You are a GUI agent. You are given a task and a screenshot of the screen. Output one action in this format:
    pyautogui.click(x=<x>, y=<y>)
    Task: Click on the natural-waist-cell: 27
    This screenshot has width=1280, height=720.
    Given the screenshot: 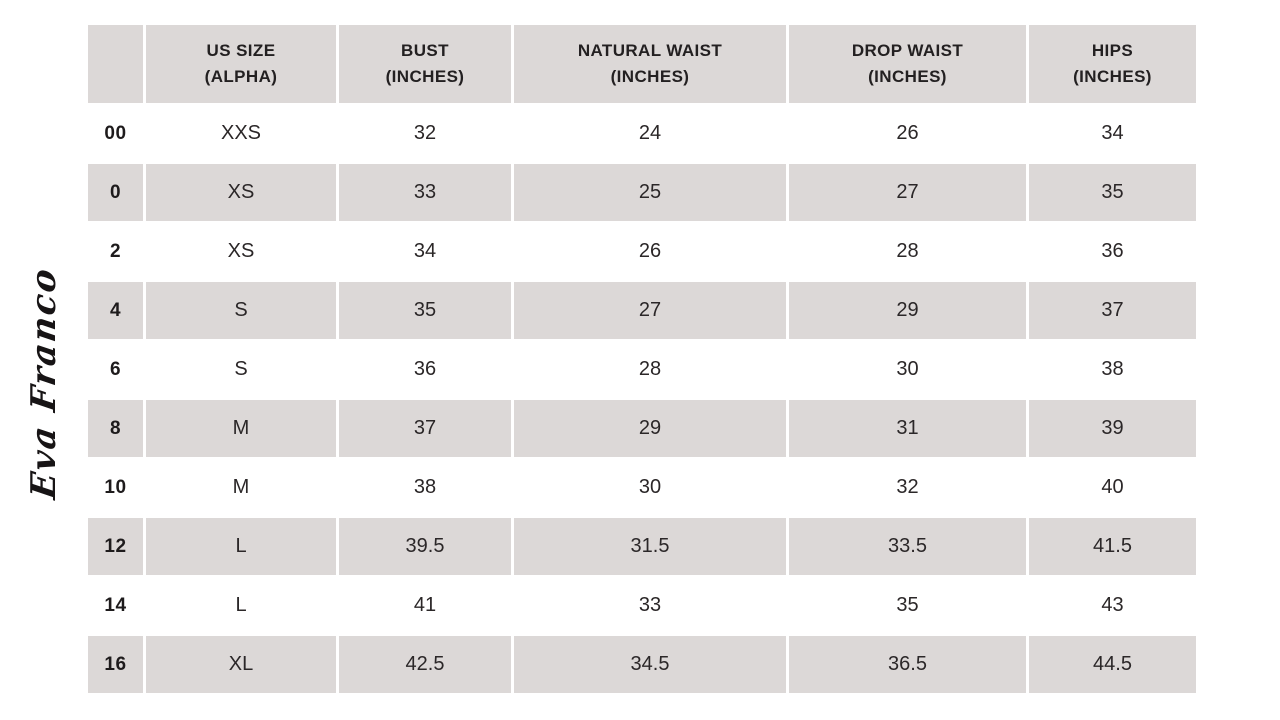 What is the action you would take?
    pyautogui.click(x=650, y=310)
    